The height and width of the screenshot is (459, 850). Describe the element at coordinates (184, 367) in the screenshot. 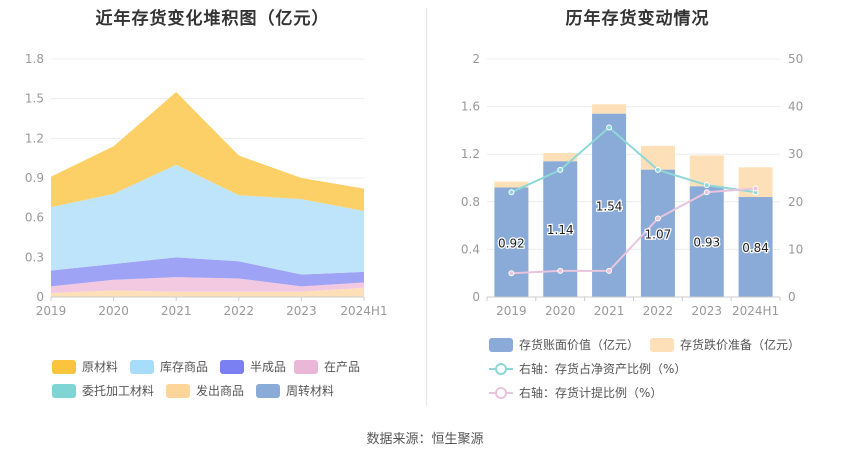

I see `legend-label: 库存商品` at that location.